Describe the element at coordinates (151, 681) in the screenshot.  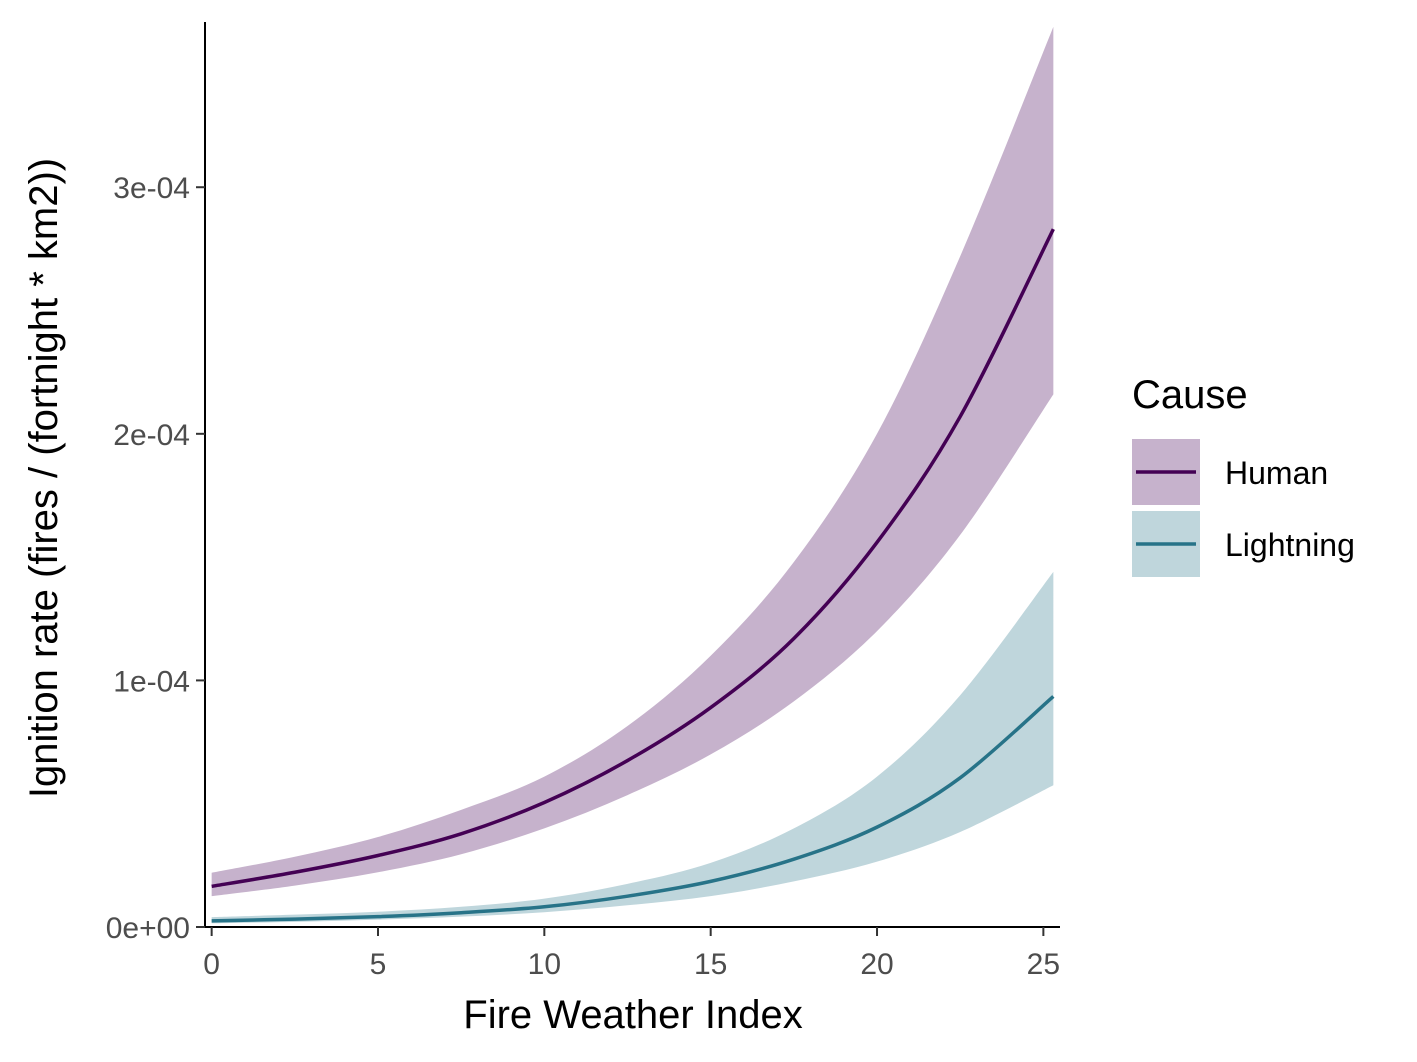
I see `y-tick-label: 1e-04` at that location.